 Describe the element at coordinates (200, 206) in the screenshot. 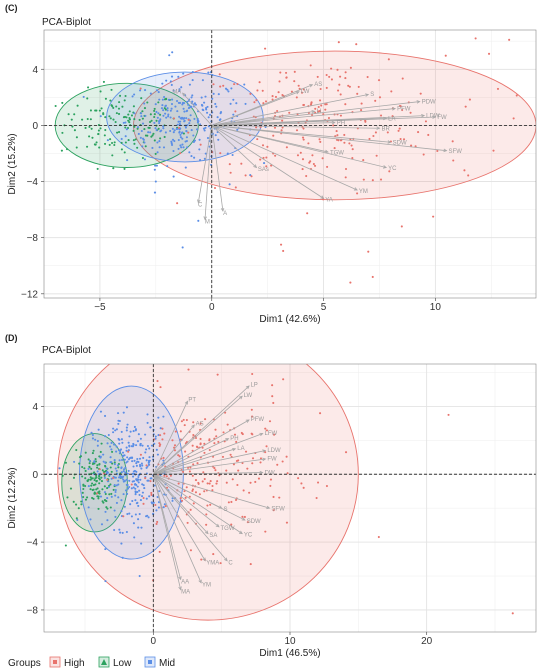

I see `loading-label: C` at that location.